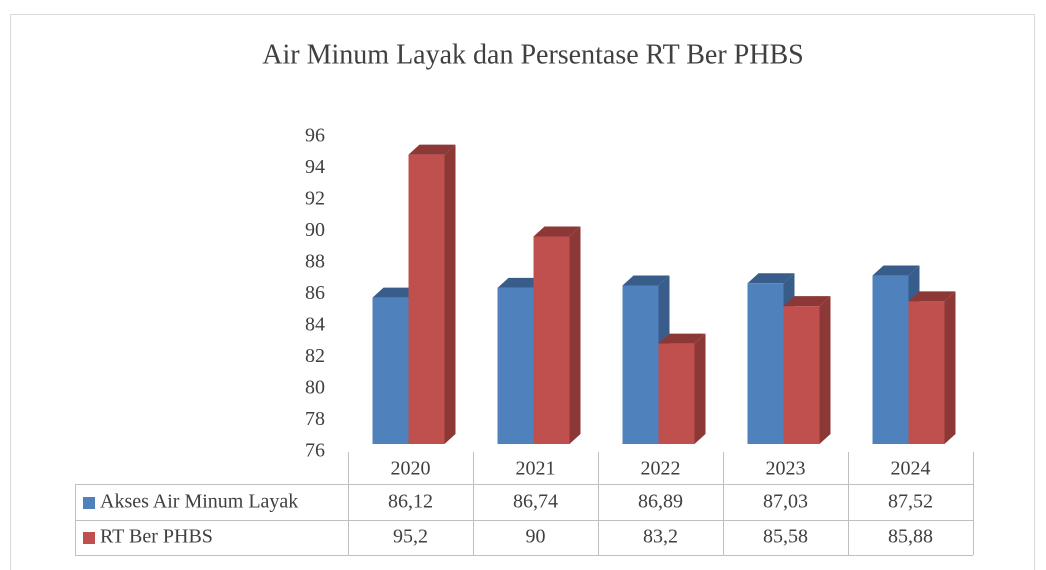 The width and height of the screenshot is (1046, 570). What do you see at coordinates (199, 502) in the screenshot?
I see `legend-label: Akses Air Minum Layak` at bounding box center [199, 502].